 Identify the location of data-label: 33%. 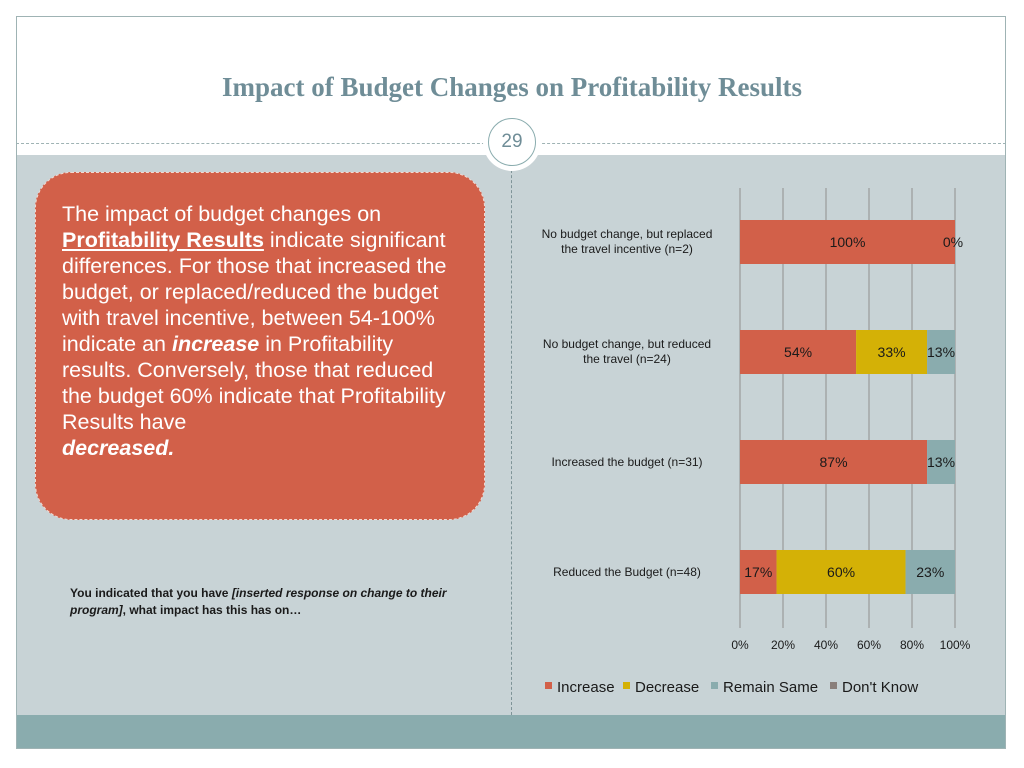
(892, 352).